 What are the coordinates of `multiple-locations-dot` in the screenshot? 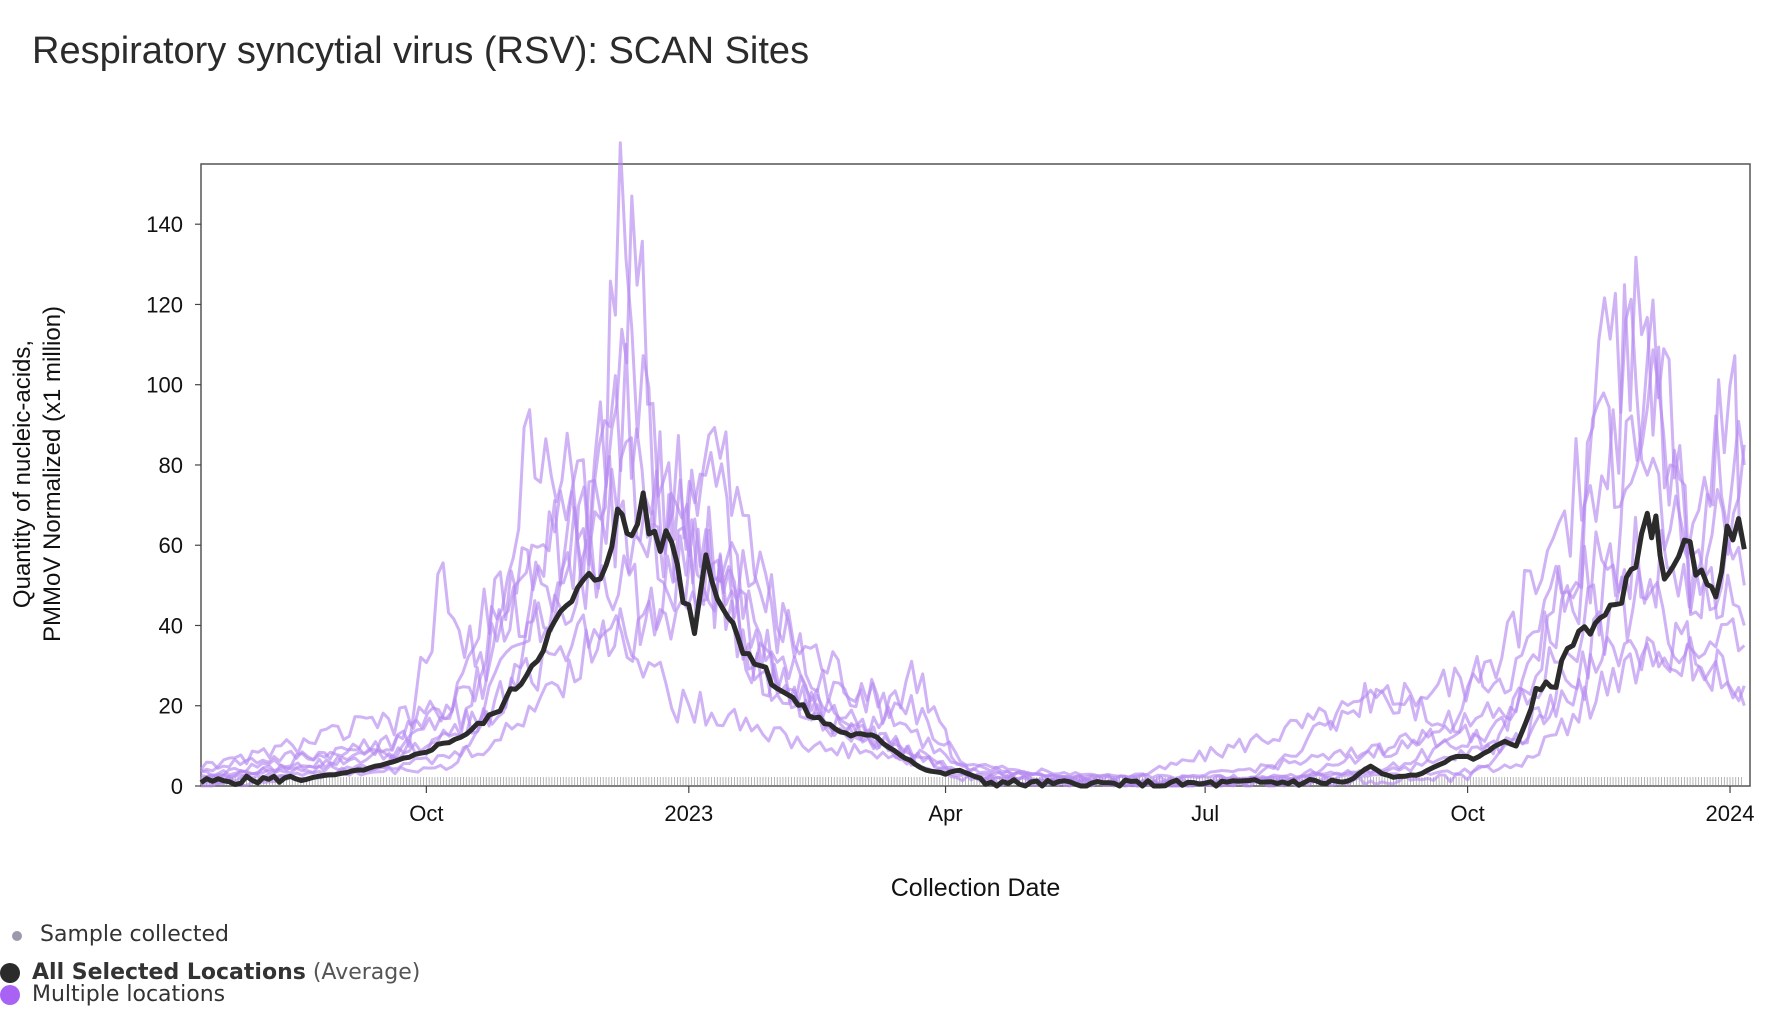 It's located at (10, 995).